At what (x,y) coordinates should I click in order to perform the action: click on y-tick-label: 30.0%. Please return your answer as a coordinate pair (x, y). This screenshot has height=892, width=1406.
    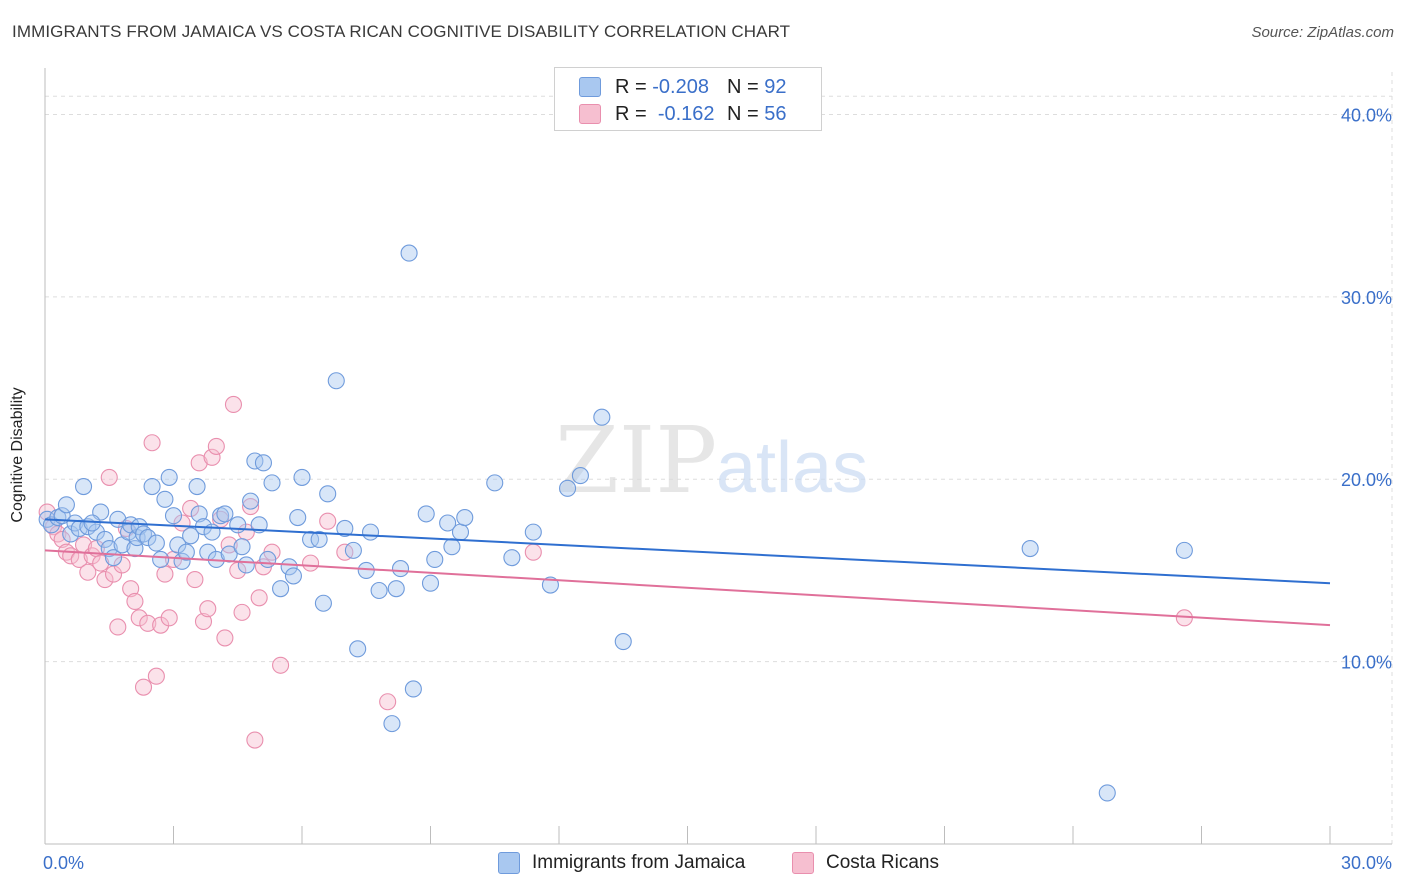
    Looking at the image, I should click on (1366, 298).